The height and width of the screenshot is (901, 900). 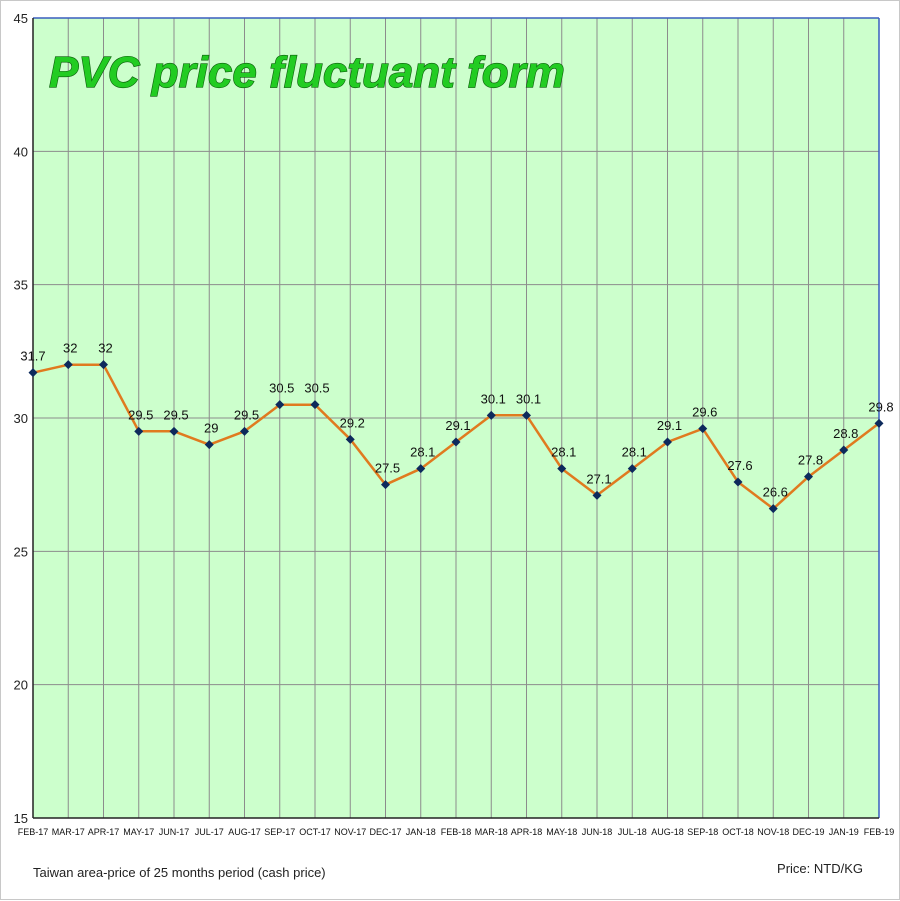 What do you see at coordinates (844, 832) in the screenshot?
I see `x-tick-label: JAN-19` at bounding box center [844, 832].